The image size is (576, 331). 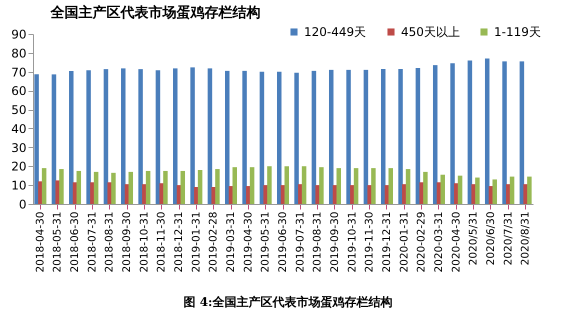 What do you see at coordinates (18, 167) in the screenshot?
I see `y-tick-label: 20` at bounding box center [18, 167].